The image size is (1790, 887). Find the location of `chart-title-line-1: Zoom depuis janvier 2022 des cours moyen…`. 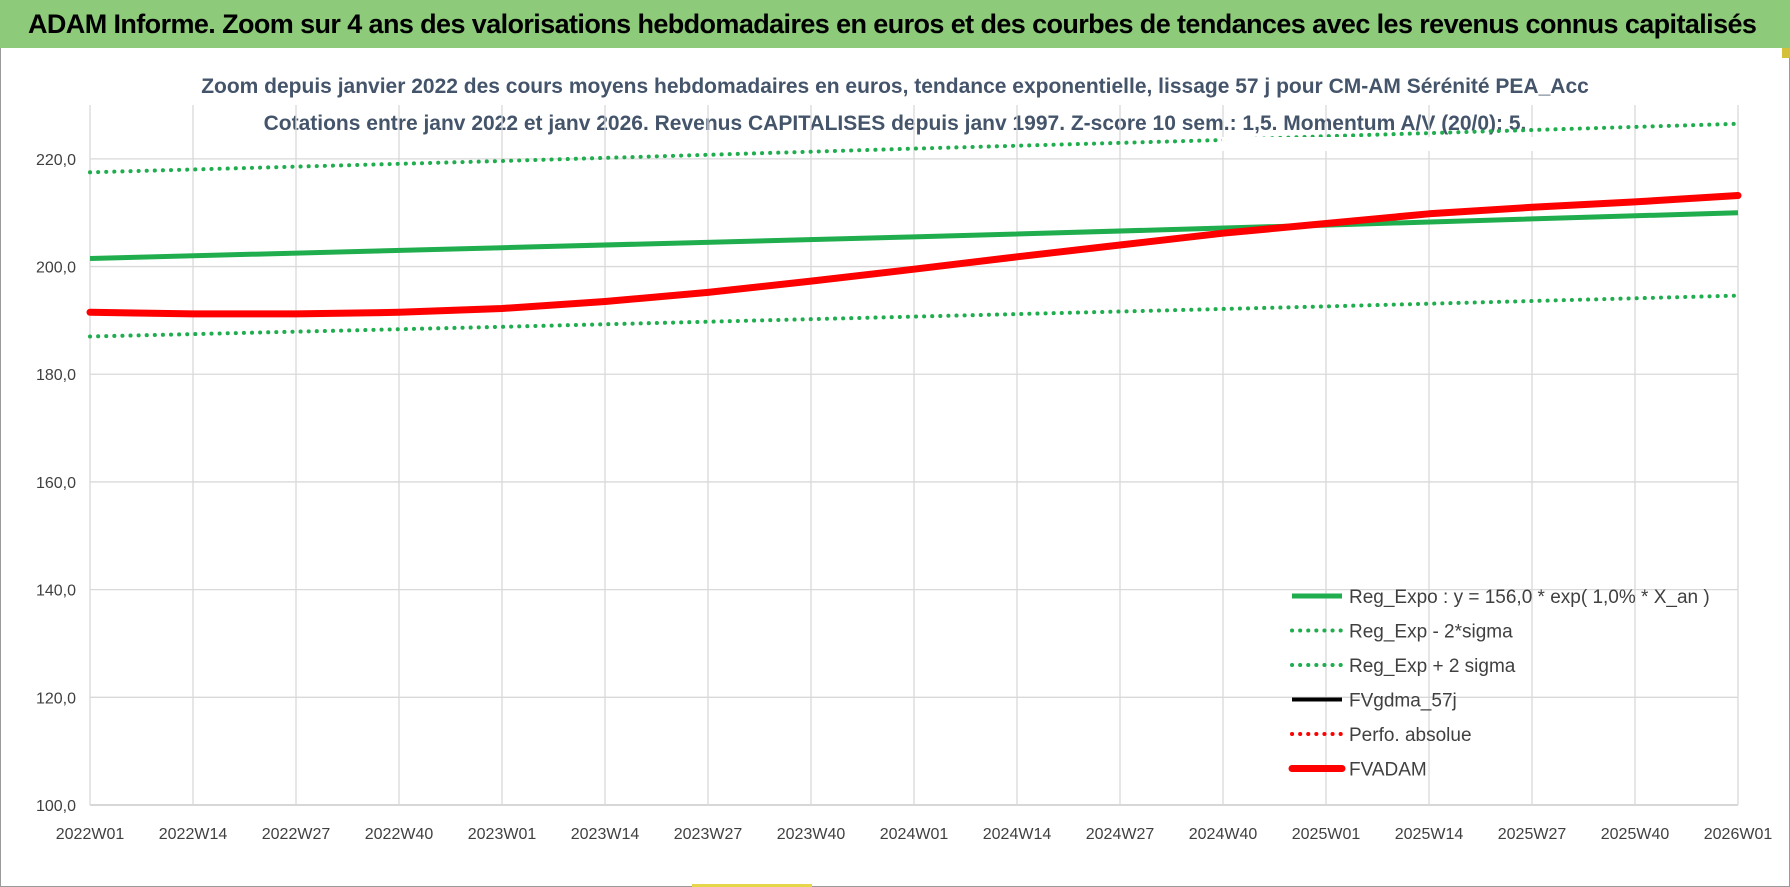

chart-title-line-1: Zoom depuis janvier 2022 des cours moyen… is located at coordinates (895, 86).